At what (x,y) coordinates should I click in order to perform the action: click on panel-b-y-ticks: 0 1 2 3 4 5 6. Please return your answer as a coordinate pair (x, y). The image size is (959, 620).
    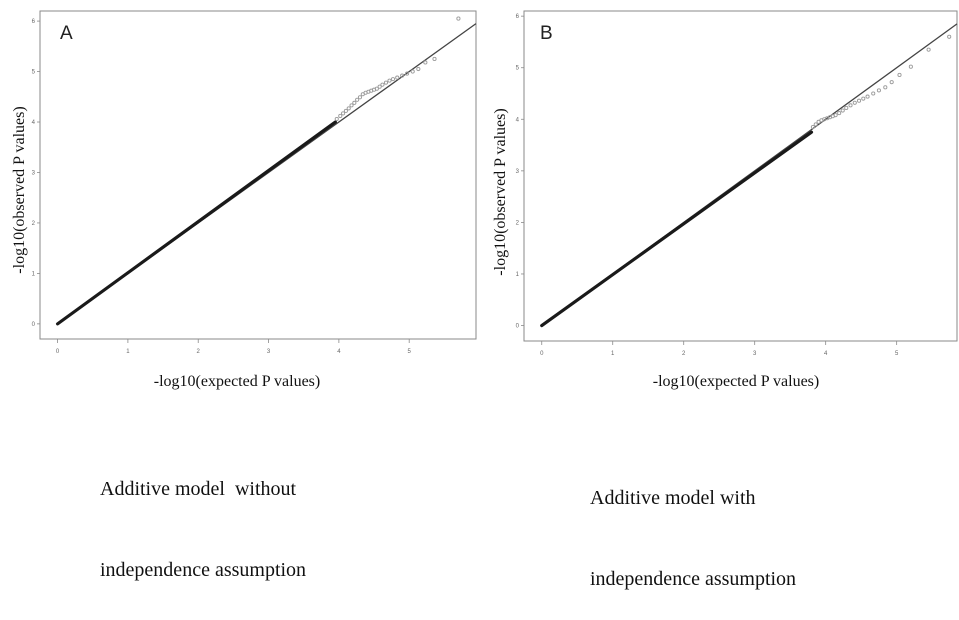
    Looking at the image, I should click on (520, 172).